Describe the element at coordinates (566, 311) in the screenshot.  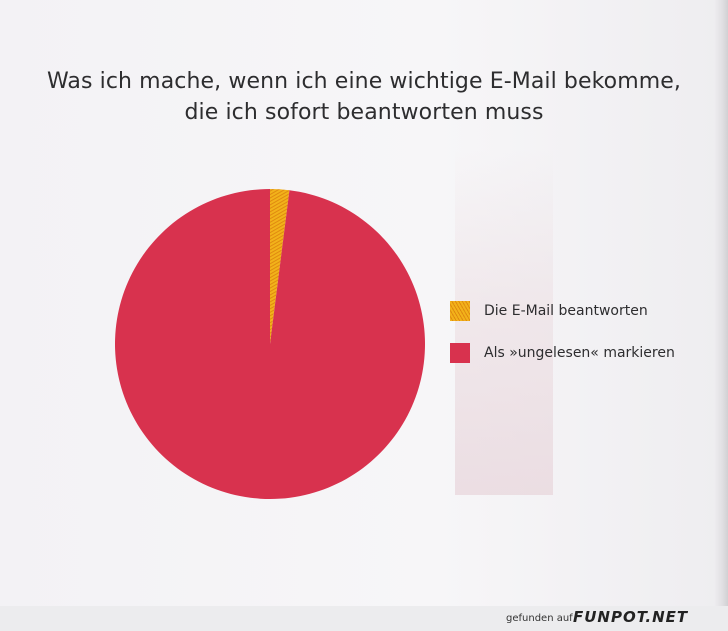
I see `legend-label-beantworten: Die E-Mail beantworten` at that location.